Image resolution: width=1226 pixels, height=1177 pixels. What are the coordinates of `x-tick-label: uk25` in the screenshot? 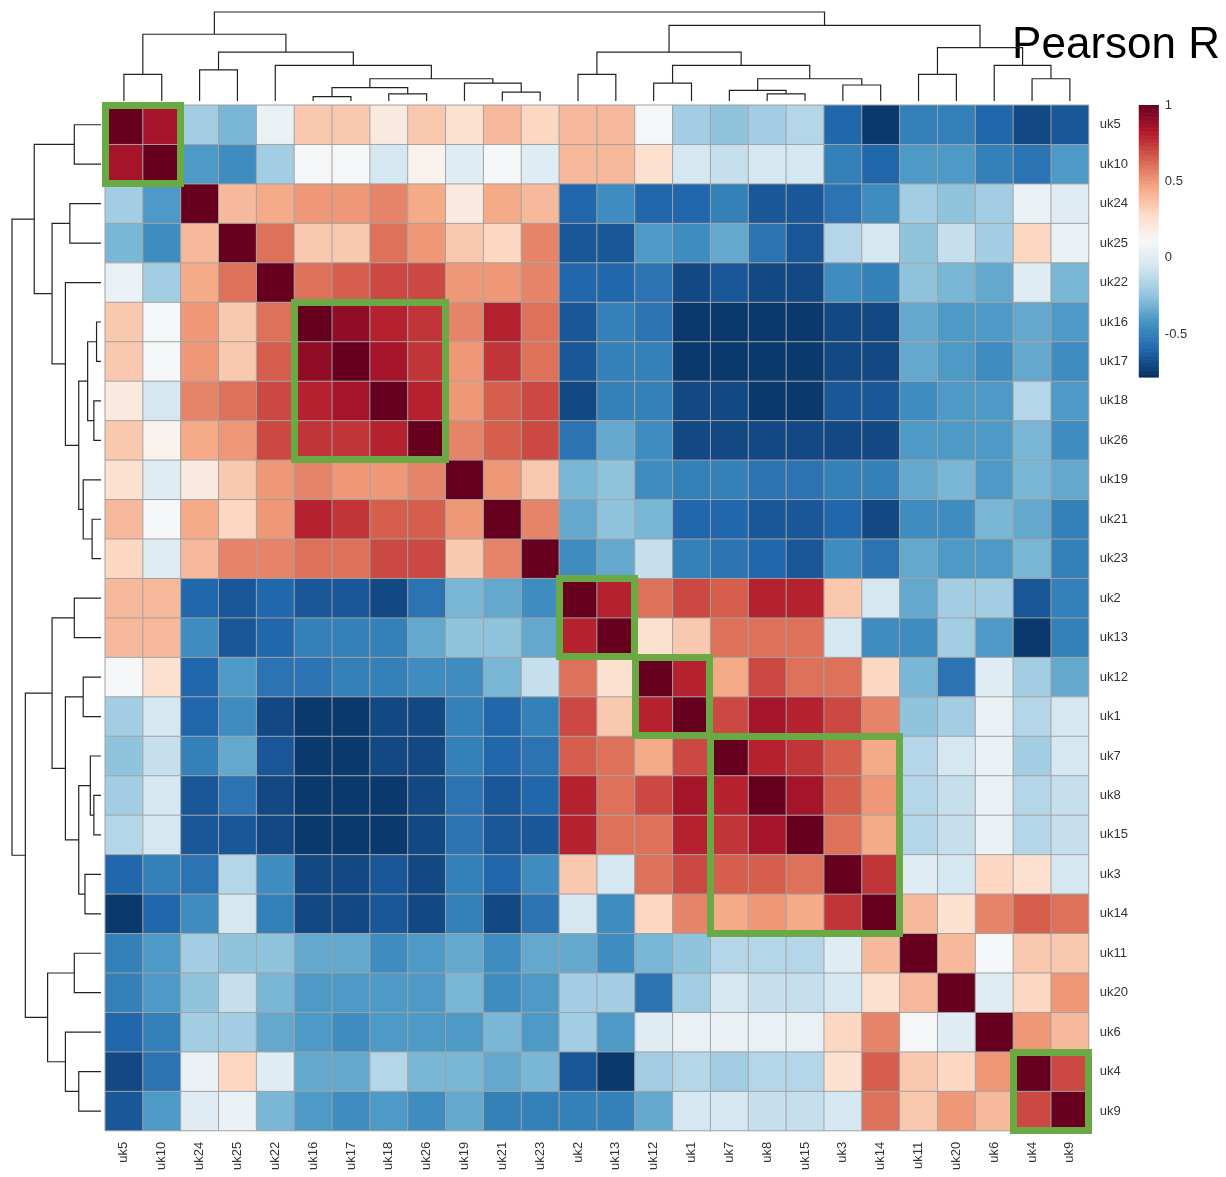 It's located at (237, 1156).